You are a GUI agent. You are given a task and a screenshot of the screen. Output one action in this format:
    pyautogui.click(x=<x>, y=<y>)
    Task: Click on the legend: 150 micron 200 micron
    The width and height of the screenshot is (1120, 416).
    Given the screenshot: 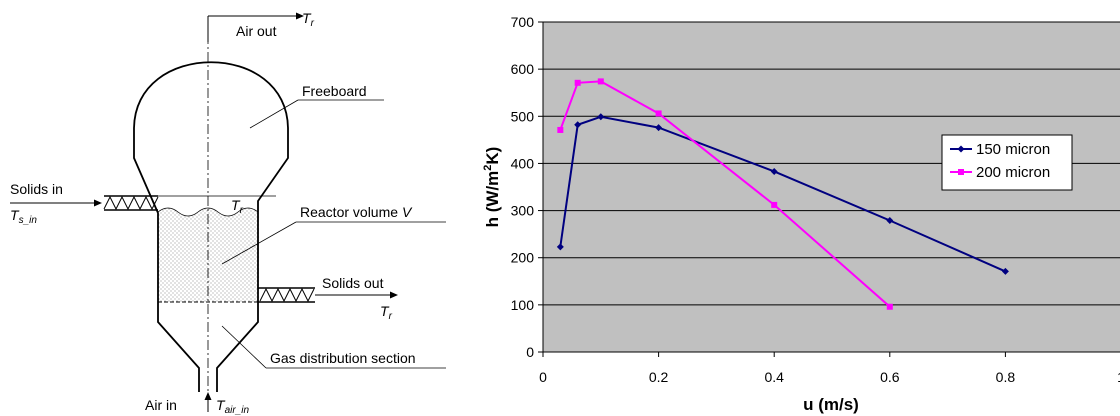 What is the action you would take?
    pyautogui.click(x=1007, y=162)
    